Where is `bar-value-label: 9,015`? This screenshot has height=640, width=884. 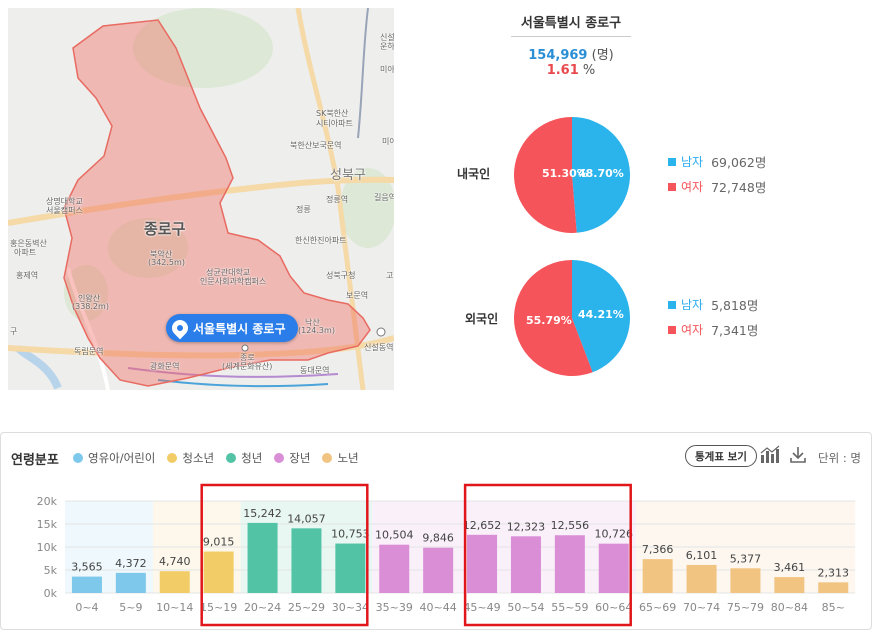
bar-value-label: 9,015 is located at coordinates (219, 542).